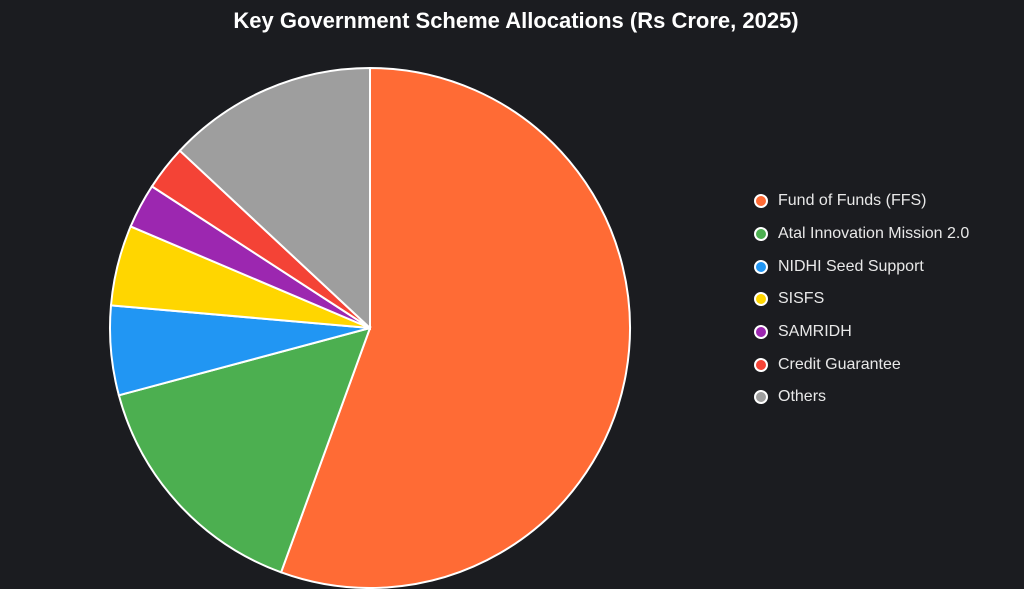 The height and width of the screenshot is (589, 1024). I want to click on legend-label: Fund of Funds (FFS), so click(852, 201).